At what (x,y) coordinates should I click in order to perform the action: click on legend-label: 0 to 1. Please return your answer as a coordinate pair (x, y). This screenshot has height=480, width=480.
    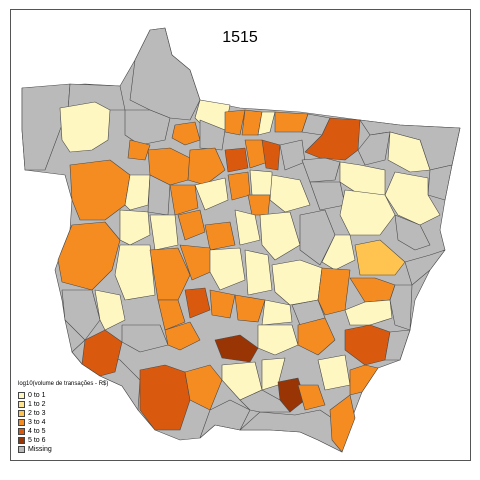
    Looking at the image, I should click on (37, 395).